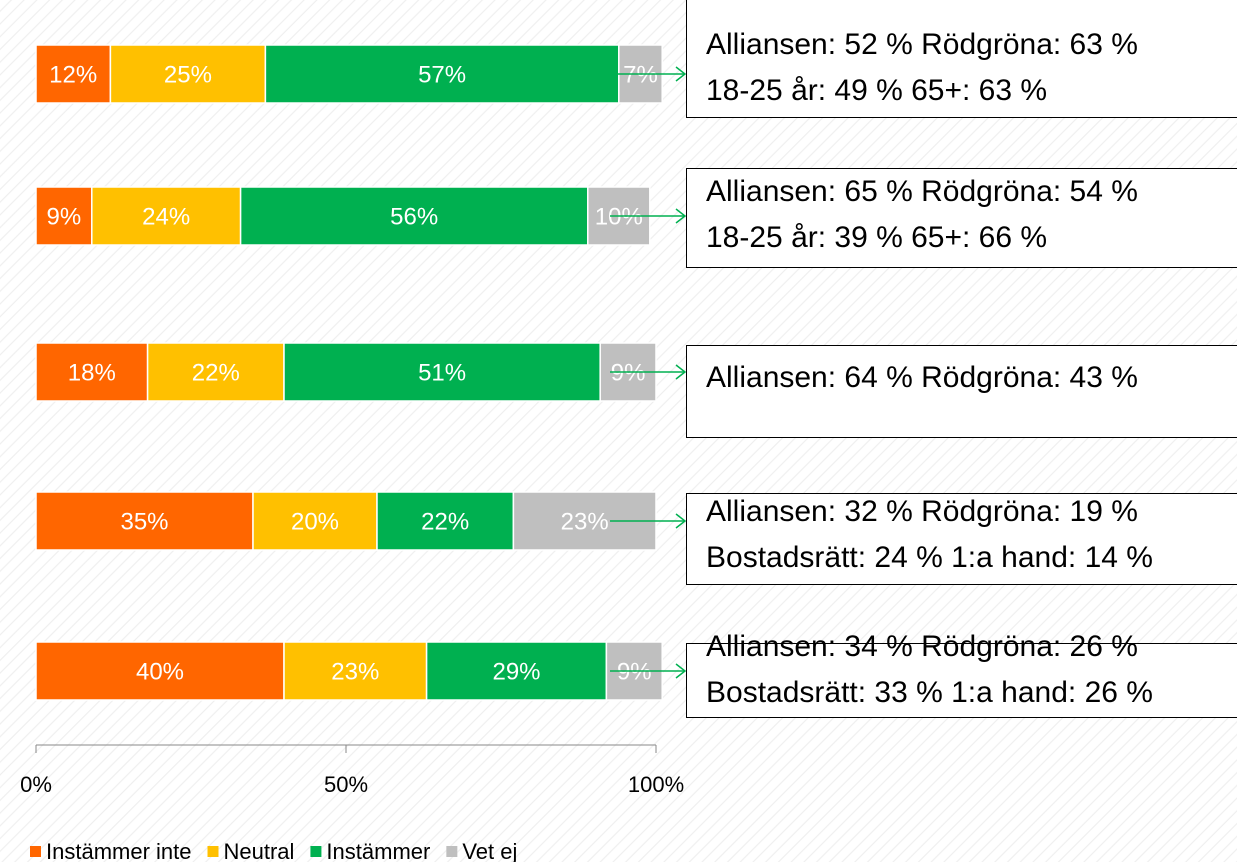 The width and height of the screenshot is (1237, 862). What do you see at coordinates (656, 784) in the screenshot?
I see `x-tick-label: 100%` at bounding box center [656, 784].